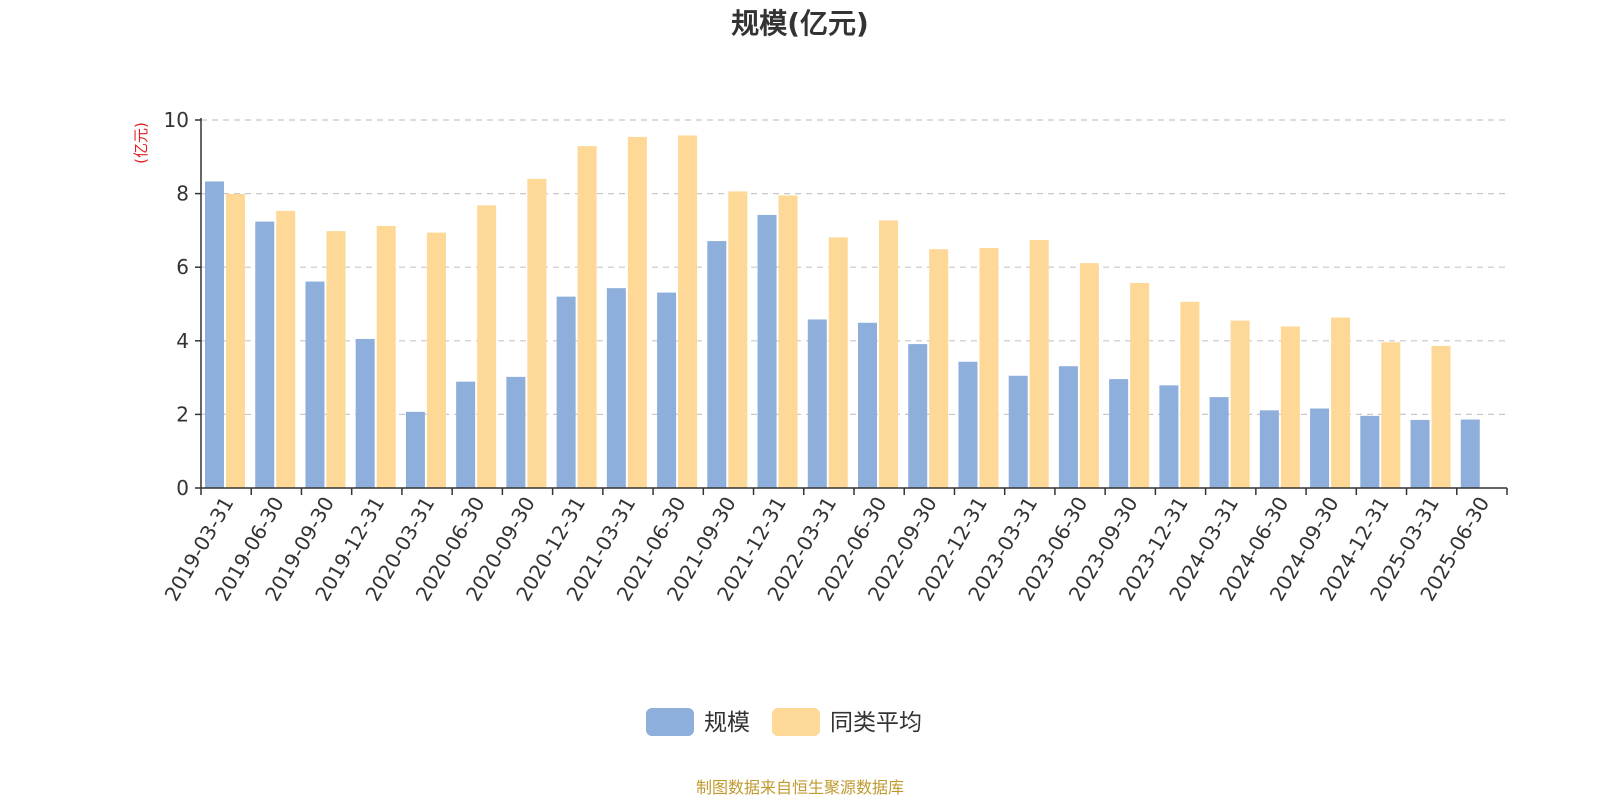 This screenshot has width=1600, height=800. I want to click on chart-title: 规模(亿元), so click(800, 23).